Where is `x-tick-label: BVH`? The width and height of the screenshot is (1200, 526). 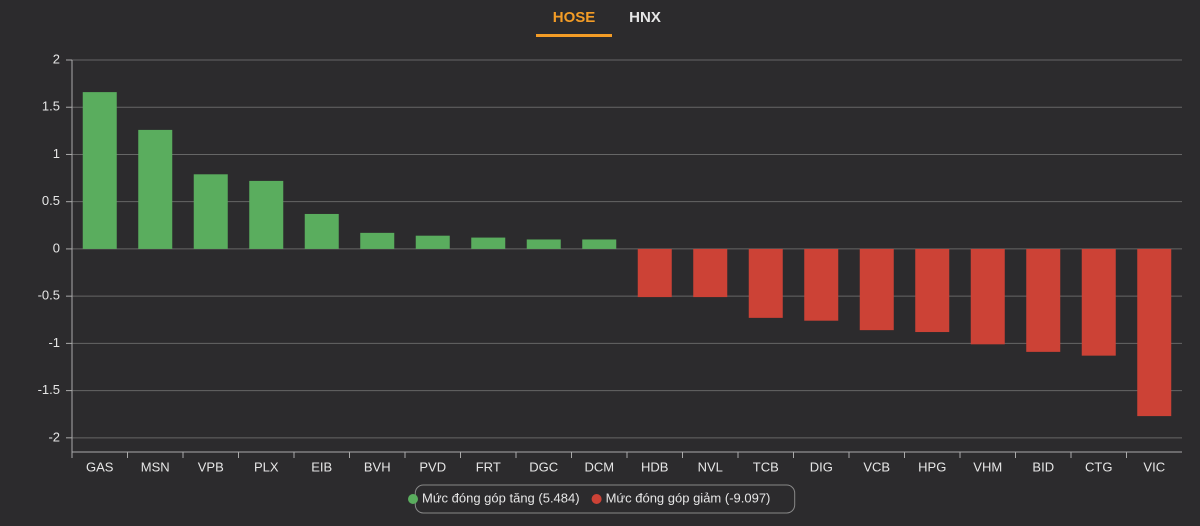
x-tick-label: BVH is located at coordinates (377, 466).